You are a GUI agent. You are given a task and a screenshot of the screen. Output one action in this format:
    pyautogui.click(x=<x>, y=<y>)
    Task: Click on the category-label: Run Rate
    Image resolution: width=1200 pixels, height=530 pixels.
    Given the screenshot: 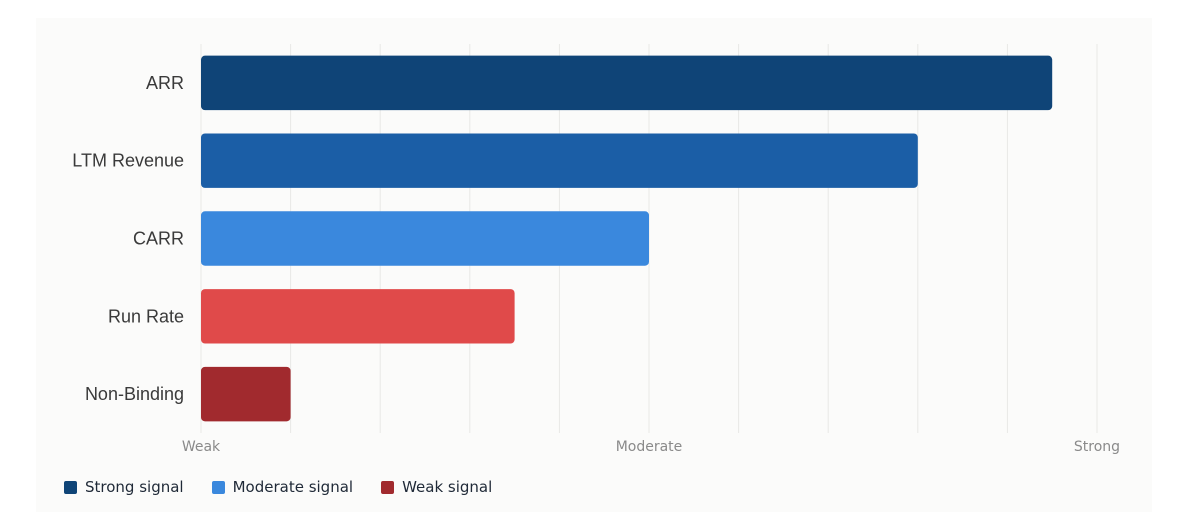 What is the action you would take?
    pyautogui.click(x=146, y=316)
    